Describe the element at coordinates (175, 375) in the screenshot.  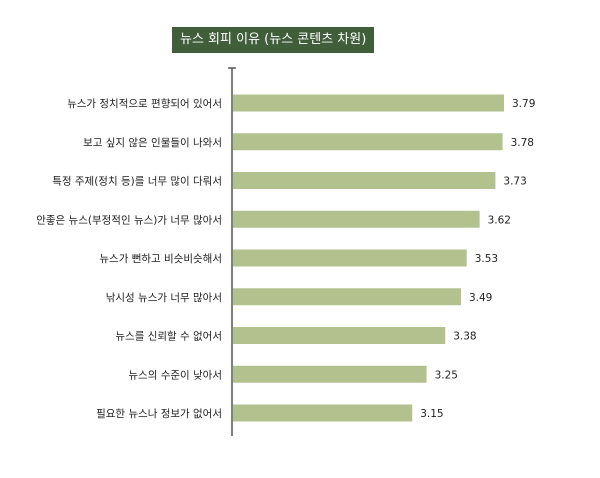
I see `category-label: 뉴스의 수준이 낮아서` at that location.